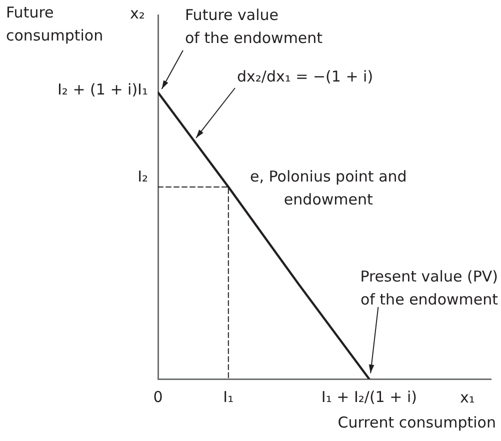  I want to click on x-tick-label: 0, so click(158, 397).